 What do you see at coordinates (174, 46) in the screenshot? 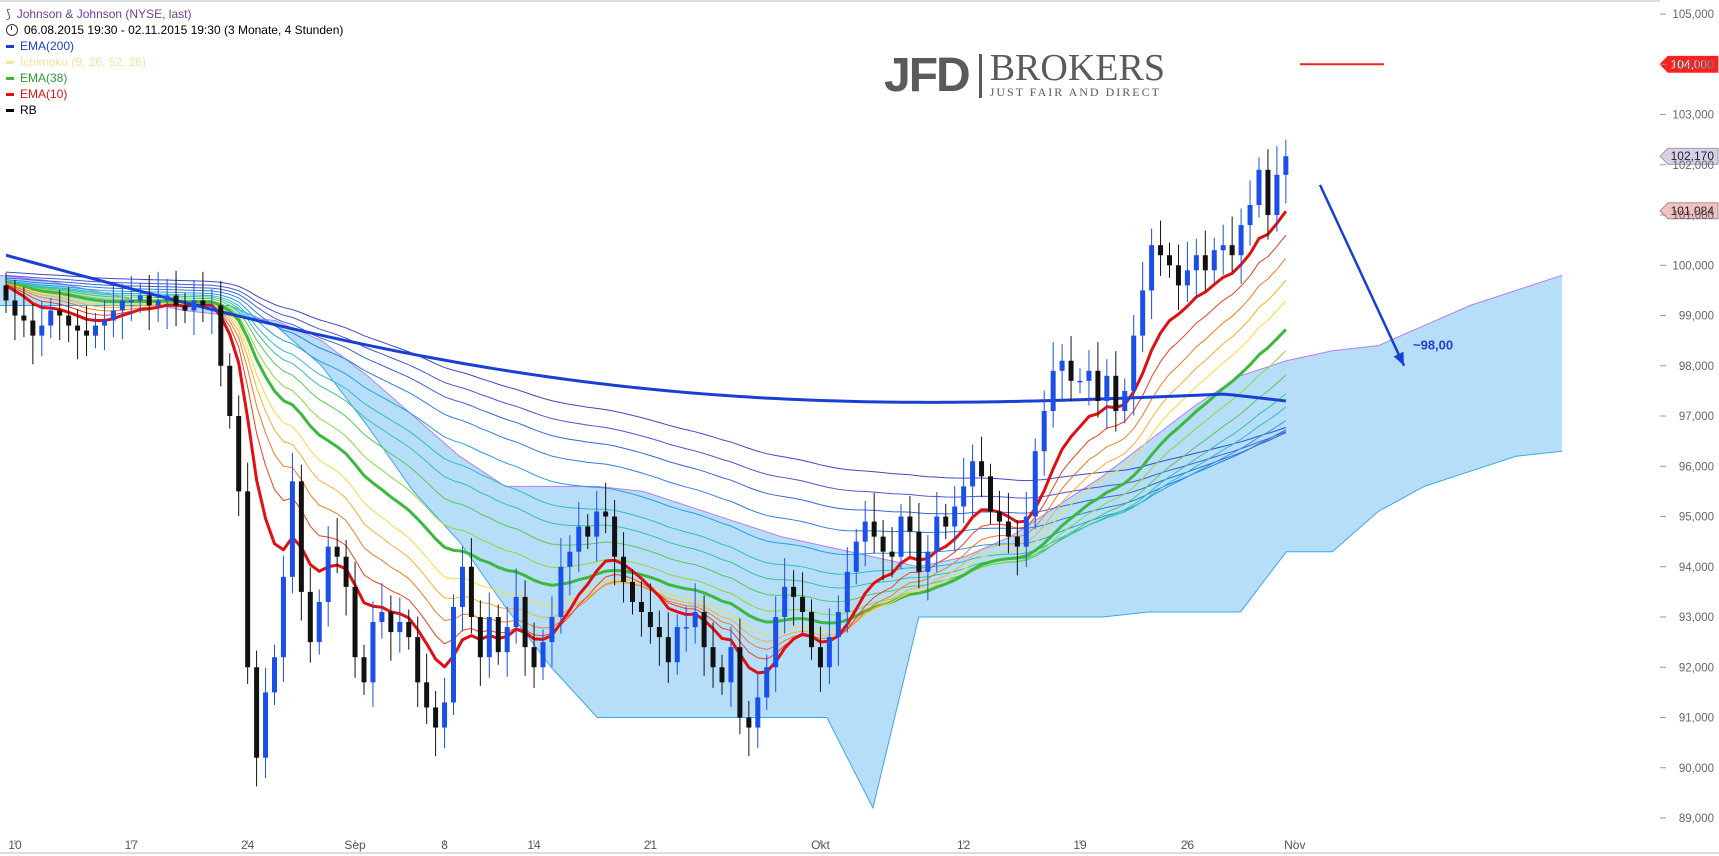
I see `legend-item: EMA(200)` at bounding box center [174, 46].